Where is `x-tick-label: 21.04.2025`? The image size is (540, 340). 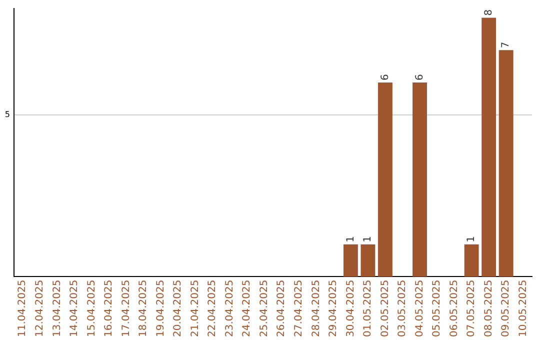
x-tick-label: 21.04.2025 is located at coordinates (195, 309).